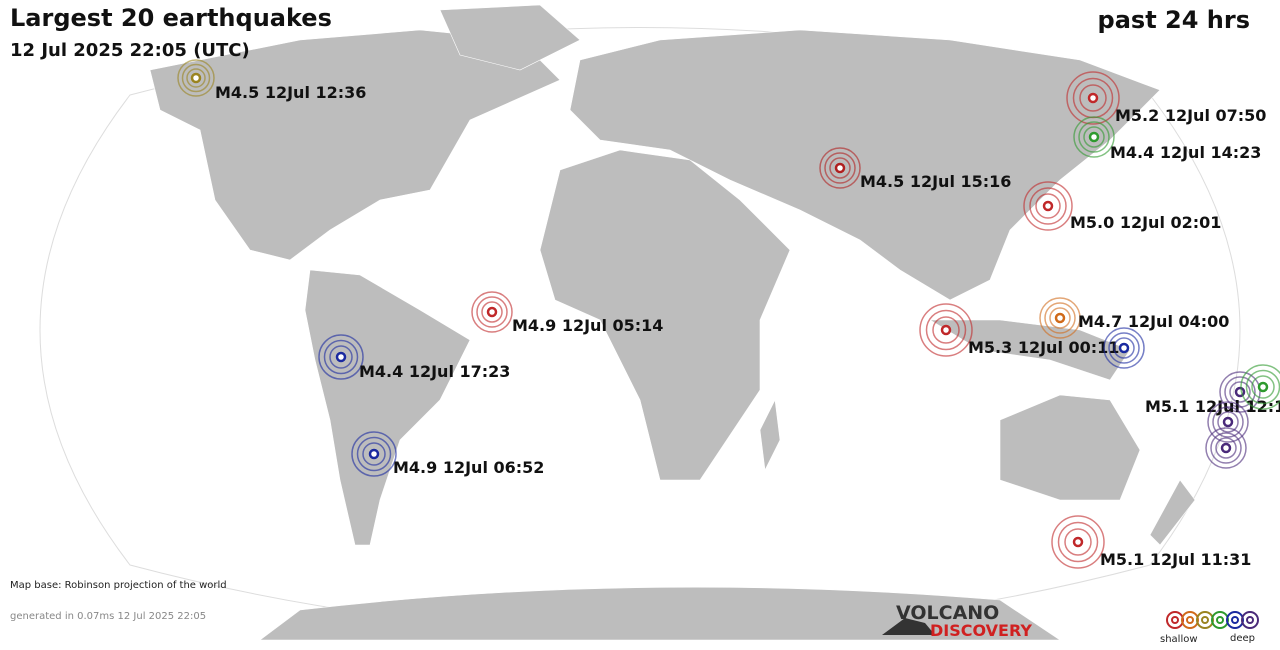 This screenshot has width=1280, height=650. What do you see at coordinates (1242, 638) in the screenshot?
I see `legend-deep: deep` at bounding box center [1242, 638].